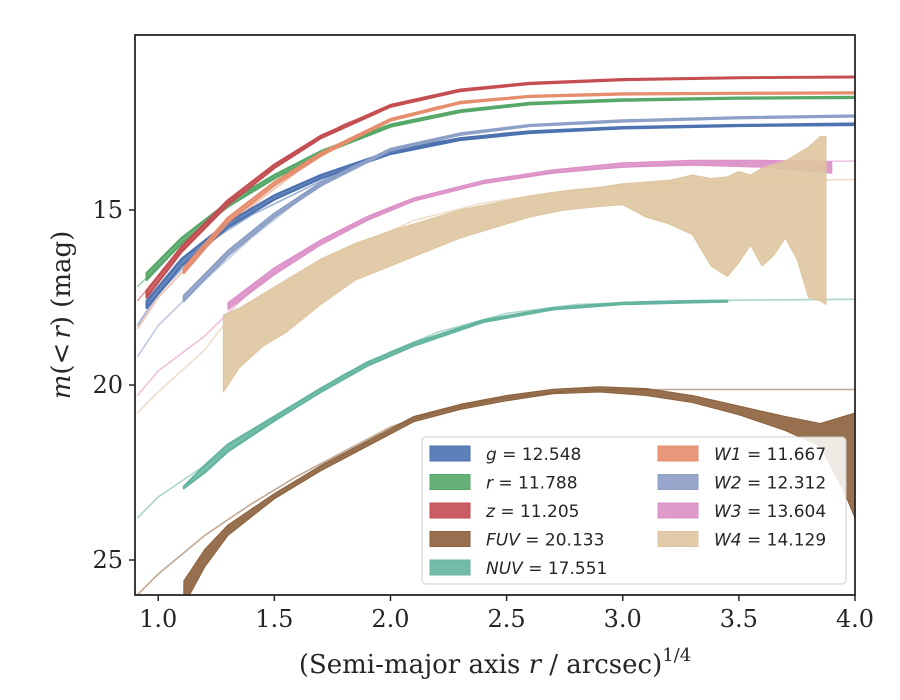  I want to click on y-axis-label: m(<r) (mag), so click(62, 315).